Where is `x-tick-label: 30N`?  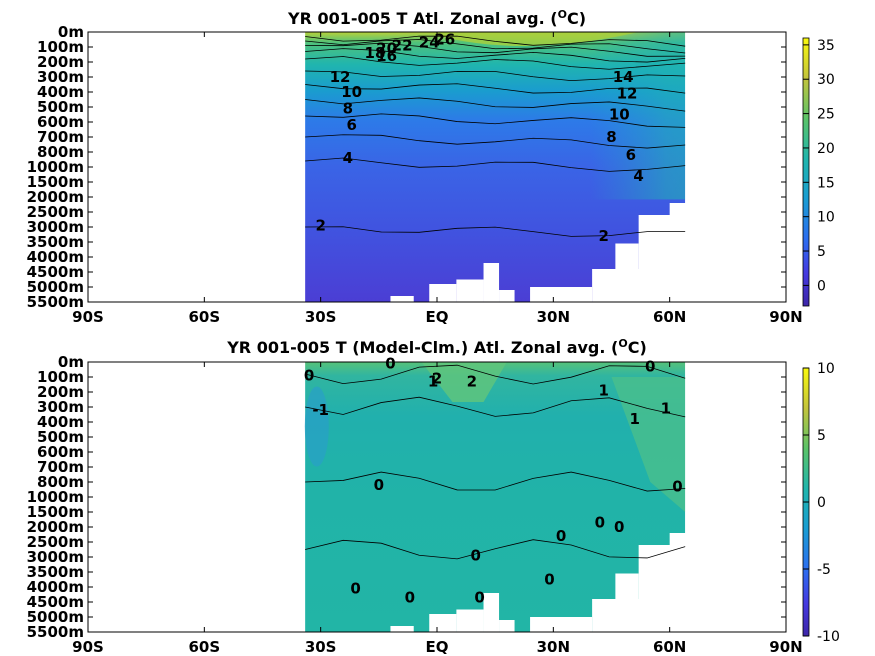
x-tick-label: 30N is located at coordinates (553, 317).